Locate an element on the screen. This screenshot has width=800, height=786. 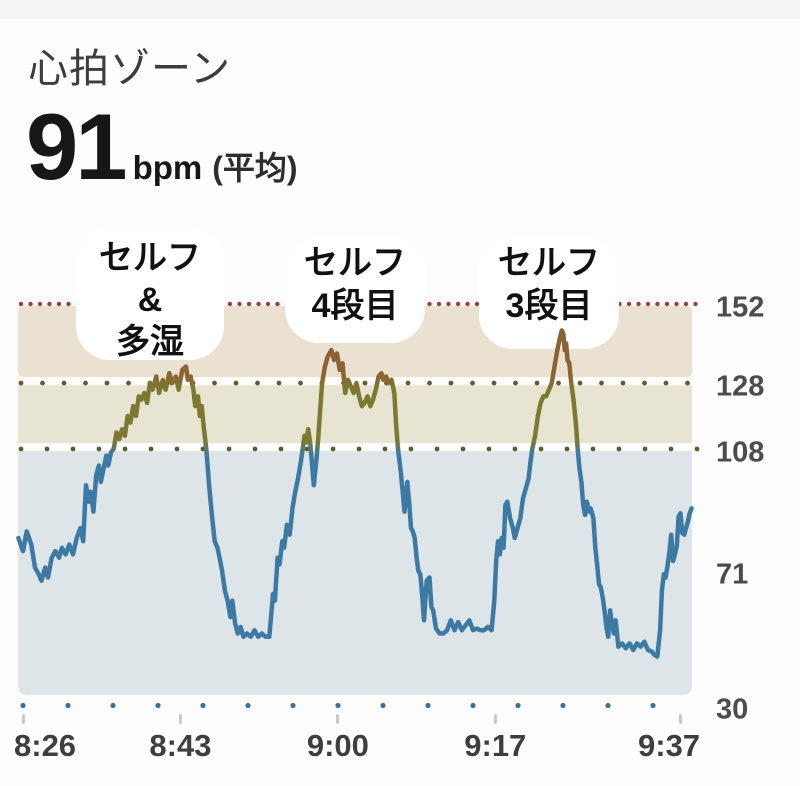
top-strip is located at coordinates (400, 9).